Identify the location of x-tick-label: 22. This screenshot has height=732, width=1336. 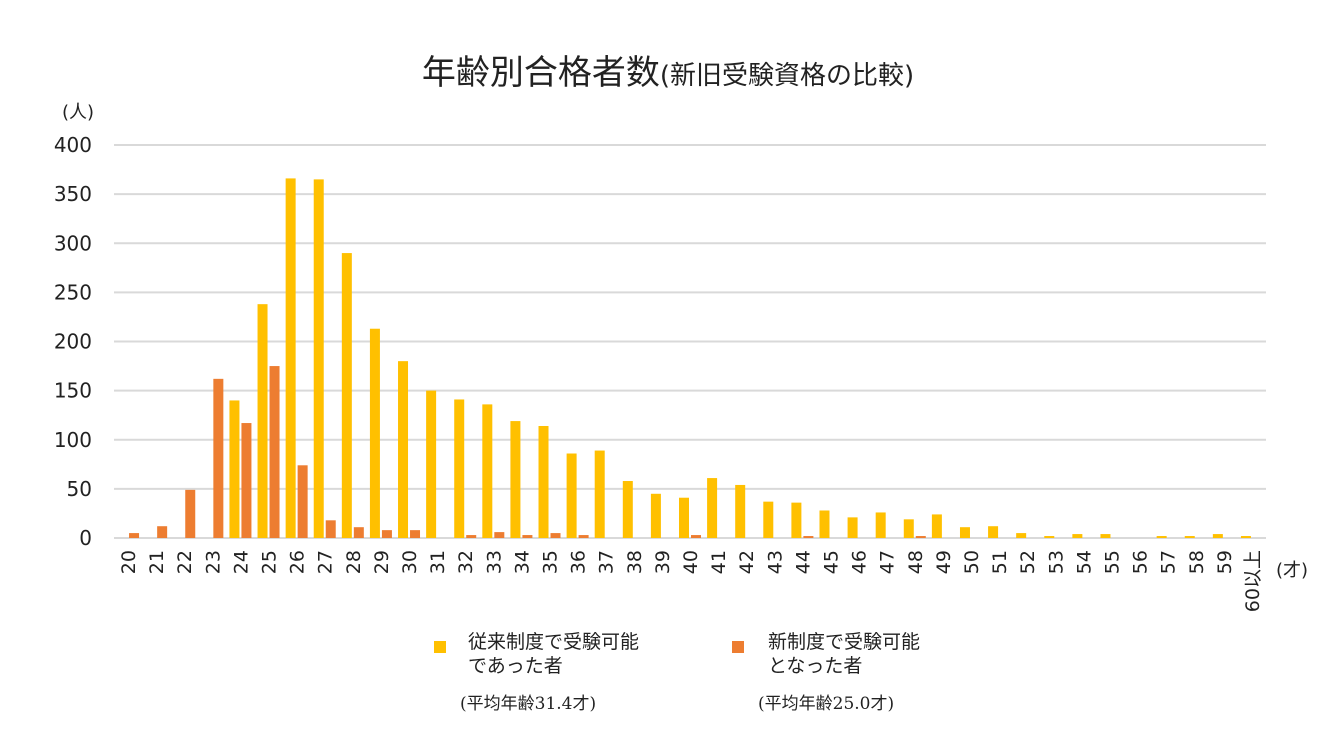
(185, 562).